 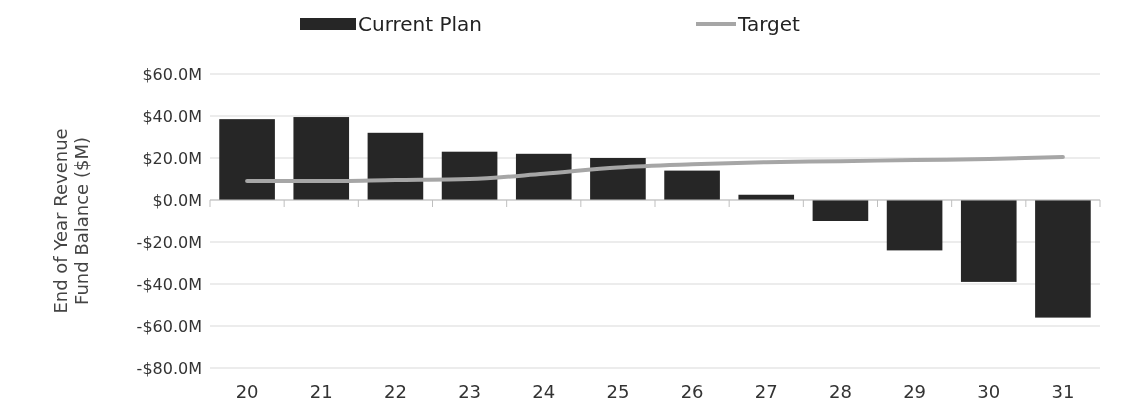 I want to click on y-tick-label: -$20.0M, so click(x=169, y=242).